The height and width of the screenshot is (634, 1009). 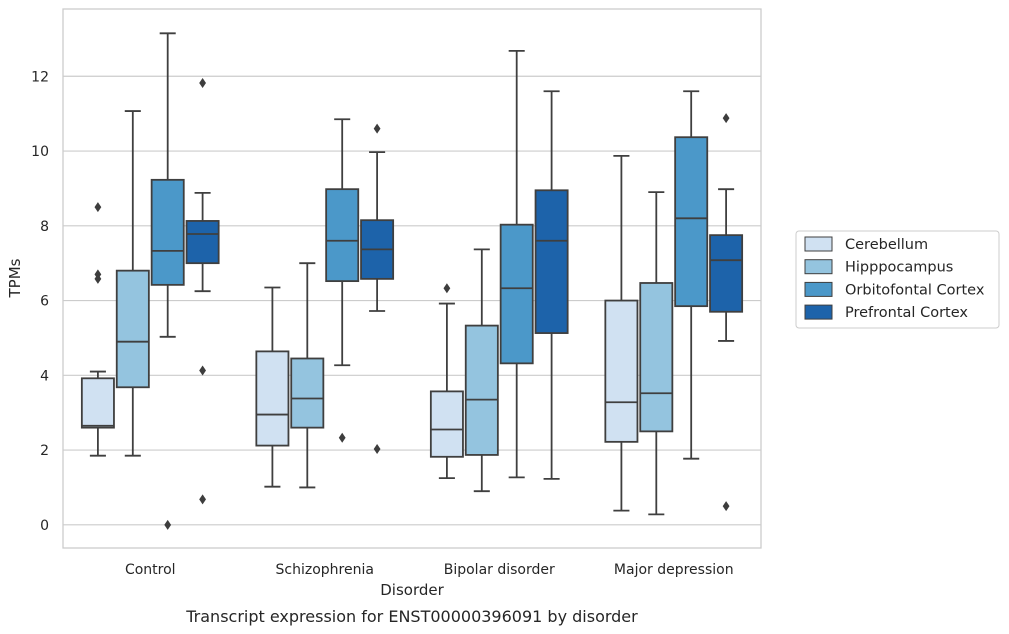 I want to click on x-tick-label: Schizophrenia, so click(x=325, y=570).